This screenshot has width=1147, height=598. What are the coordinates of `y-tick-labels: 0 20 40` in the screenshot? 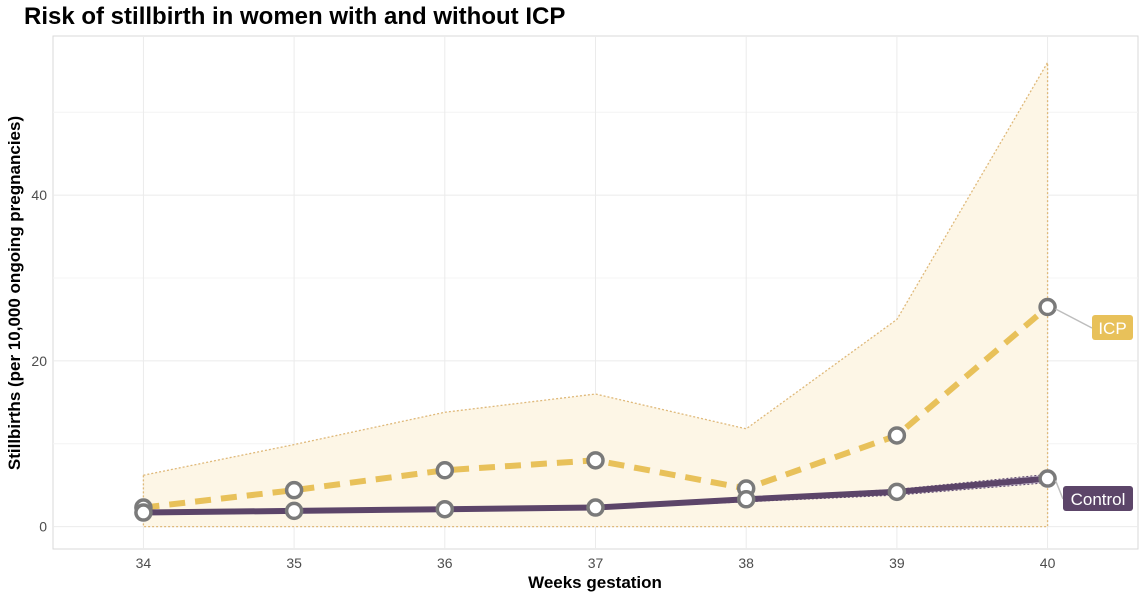 It's located at (39, 361).